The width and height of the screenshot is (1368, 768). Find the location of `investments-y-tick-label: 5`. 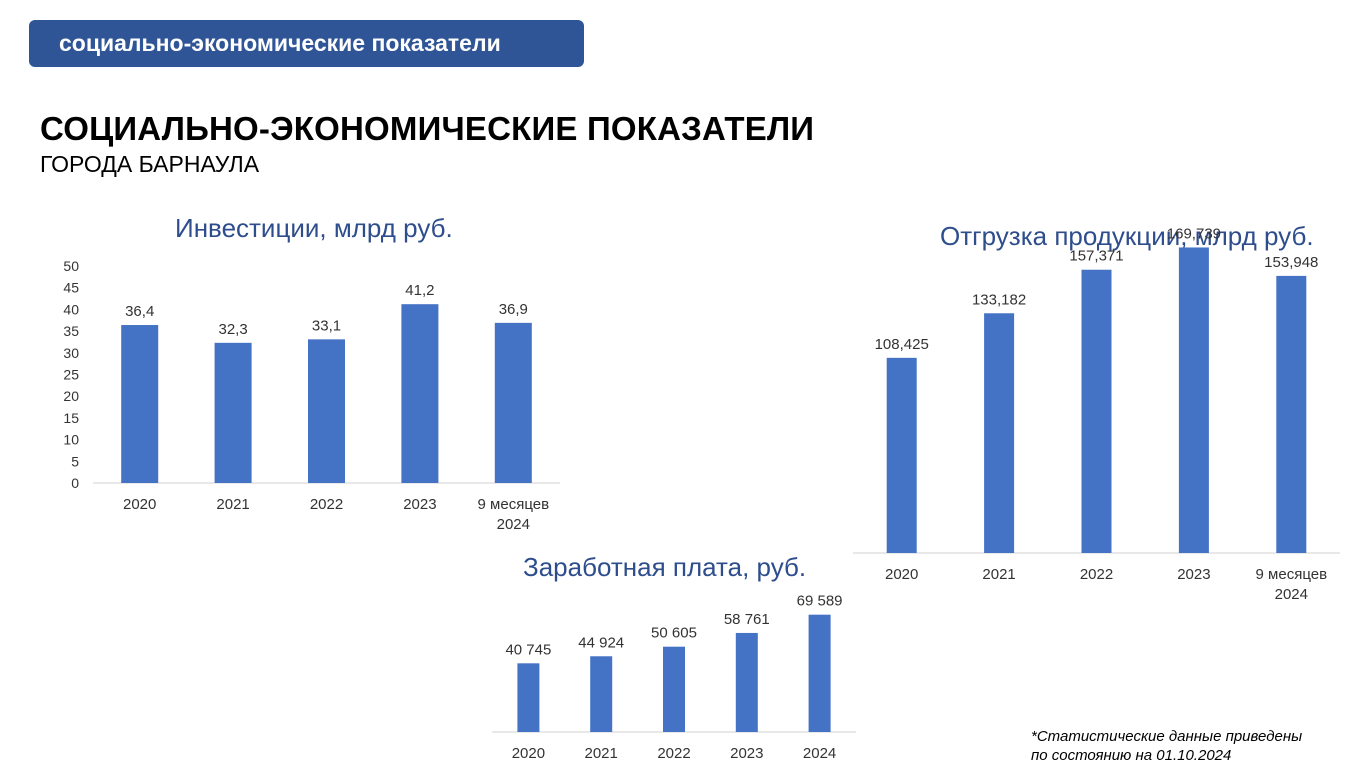

investments-y-tick-label: 5 is located at coordinates (75, 461).